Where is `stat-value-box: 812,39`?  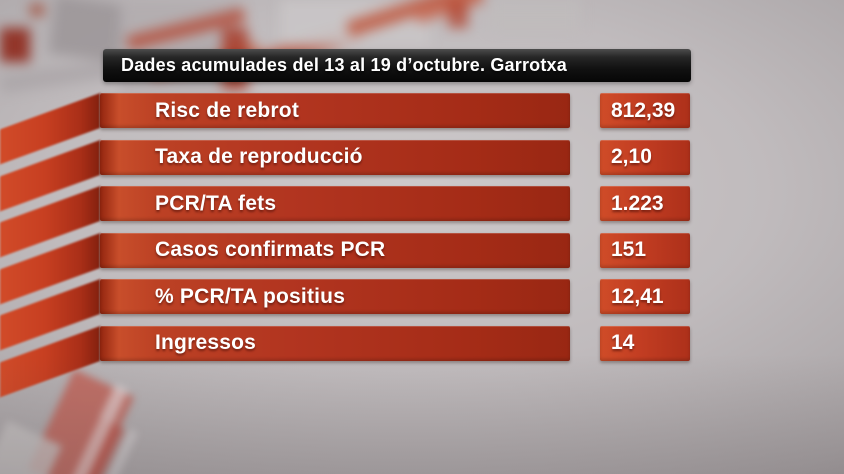
stat-value-box: 812,39 is located at coordinates (645, 110).